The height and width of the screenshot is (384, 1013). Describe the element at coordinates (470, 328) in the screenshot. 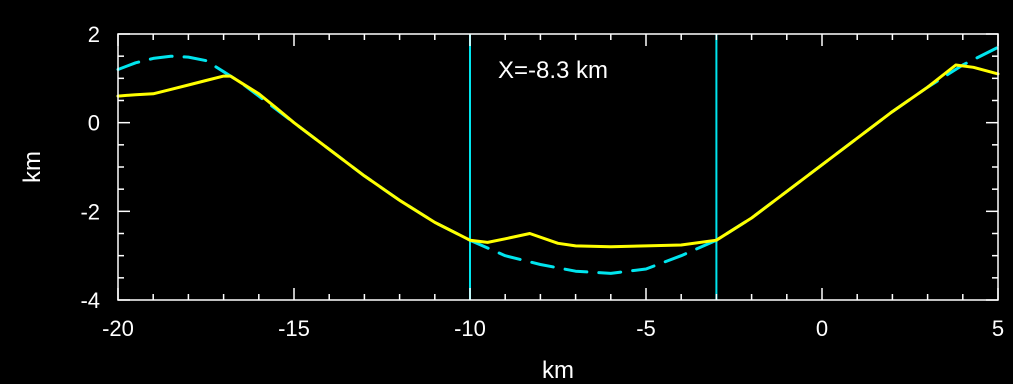

I see `x-tick-label: -10` at that location.